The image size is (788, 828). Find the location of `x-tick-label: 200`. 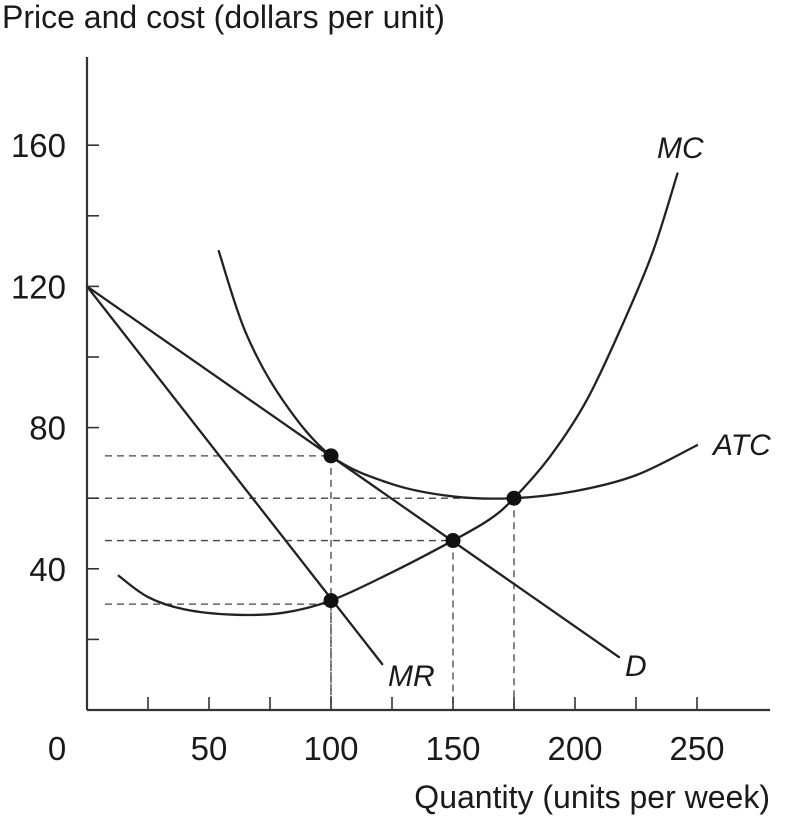

x-tick-label: 200 is located at coordinates (574, 748).